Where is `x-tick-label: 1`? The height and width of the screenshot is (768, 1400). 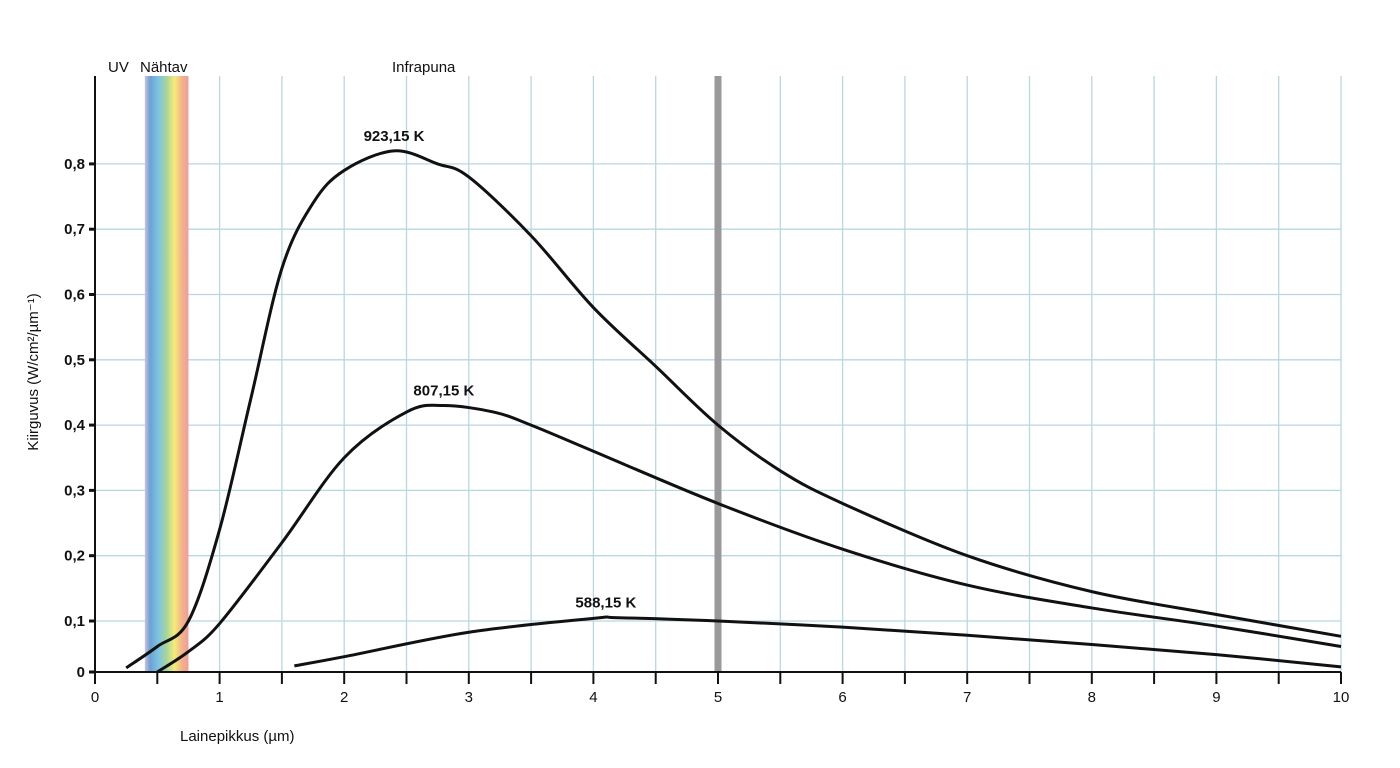 x-tick-label: 1 is located at coordinates (219, 697).